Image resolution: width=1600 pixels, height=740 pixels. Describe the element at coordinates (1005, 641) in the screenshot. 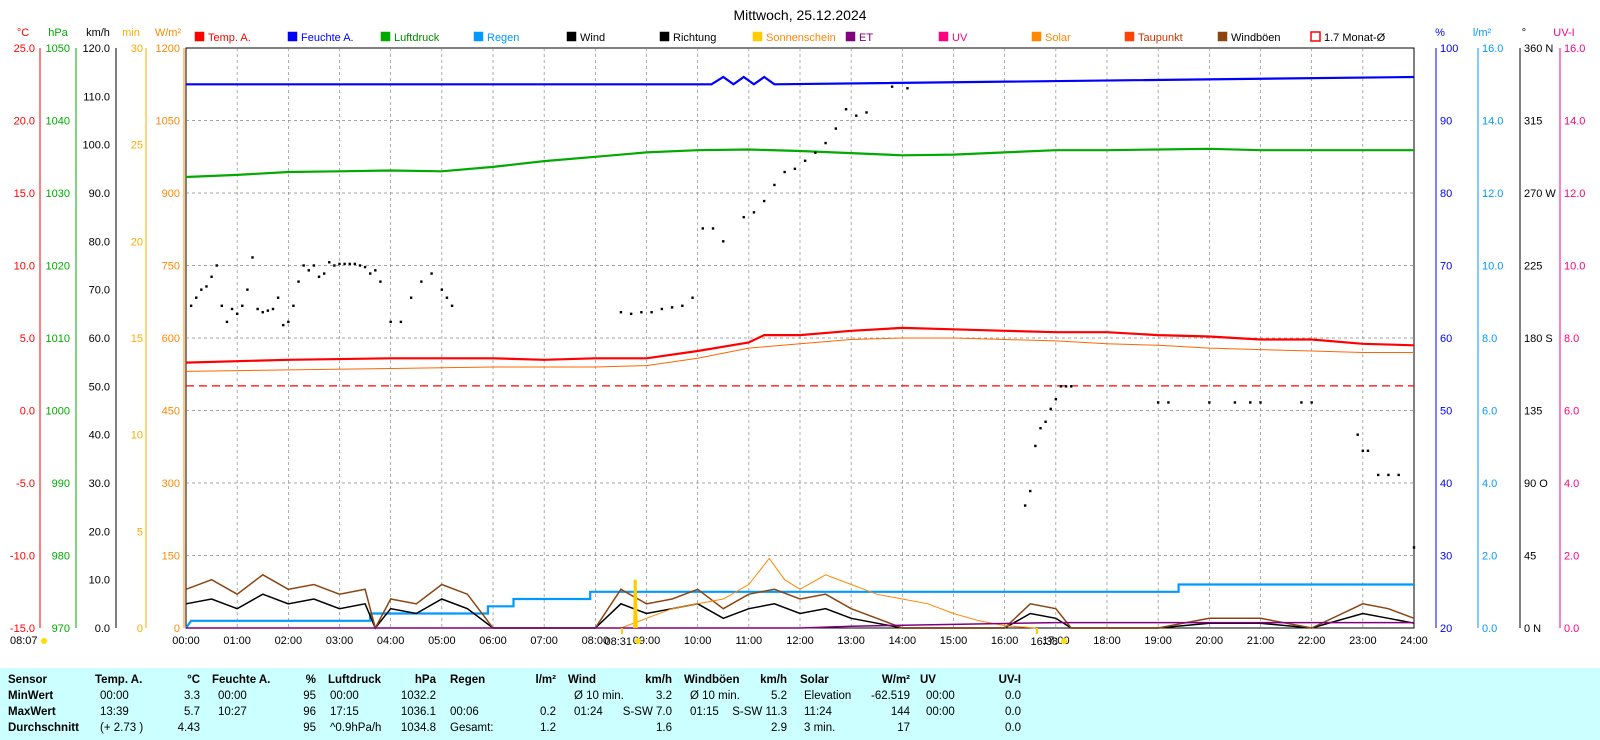

I see `x-tick-label: 16:00` at that location.